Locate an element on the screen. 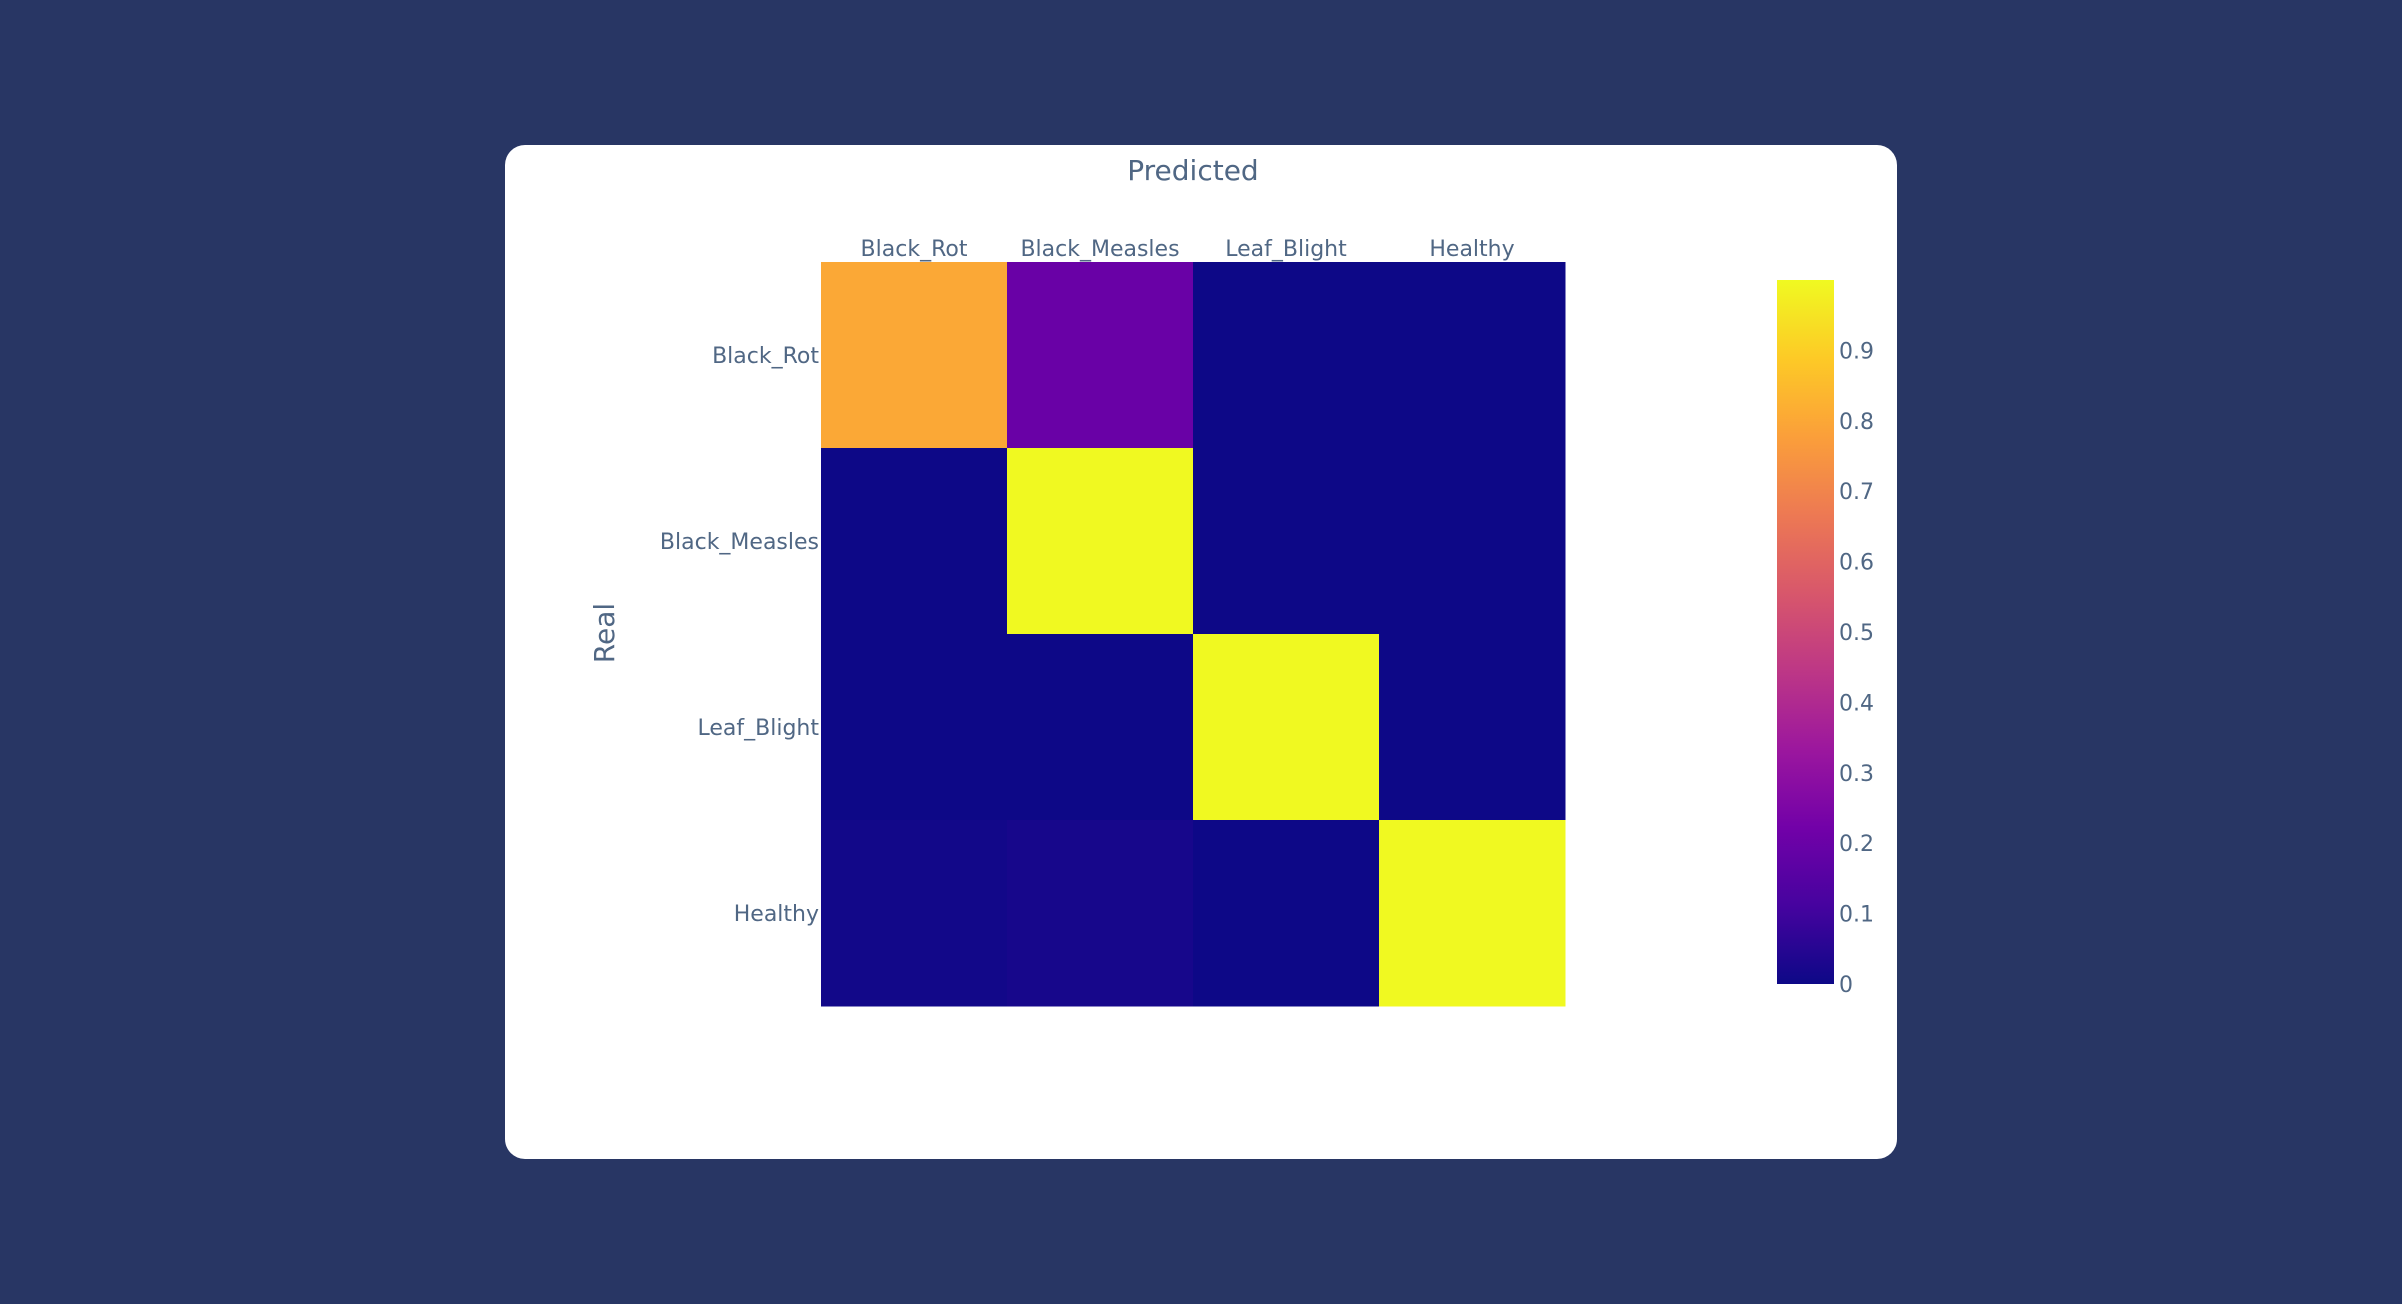 This screenshot has width=2402, height=1304. x-tick-label: Black_Measles is located at coordinates (1099, 249).